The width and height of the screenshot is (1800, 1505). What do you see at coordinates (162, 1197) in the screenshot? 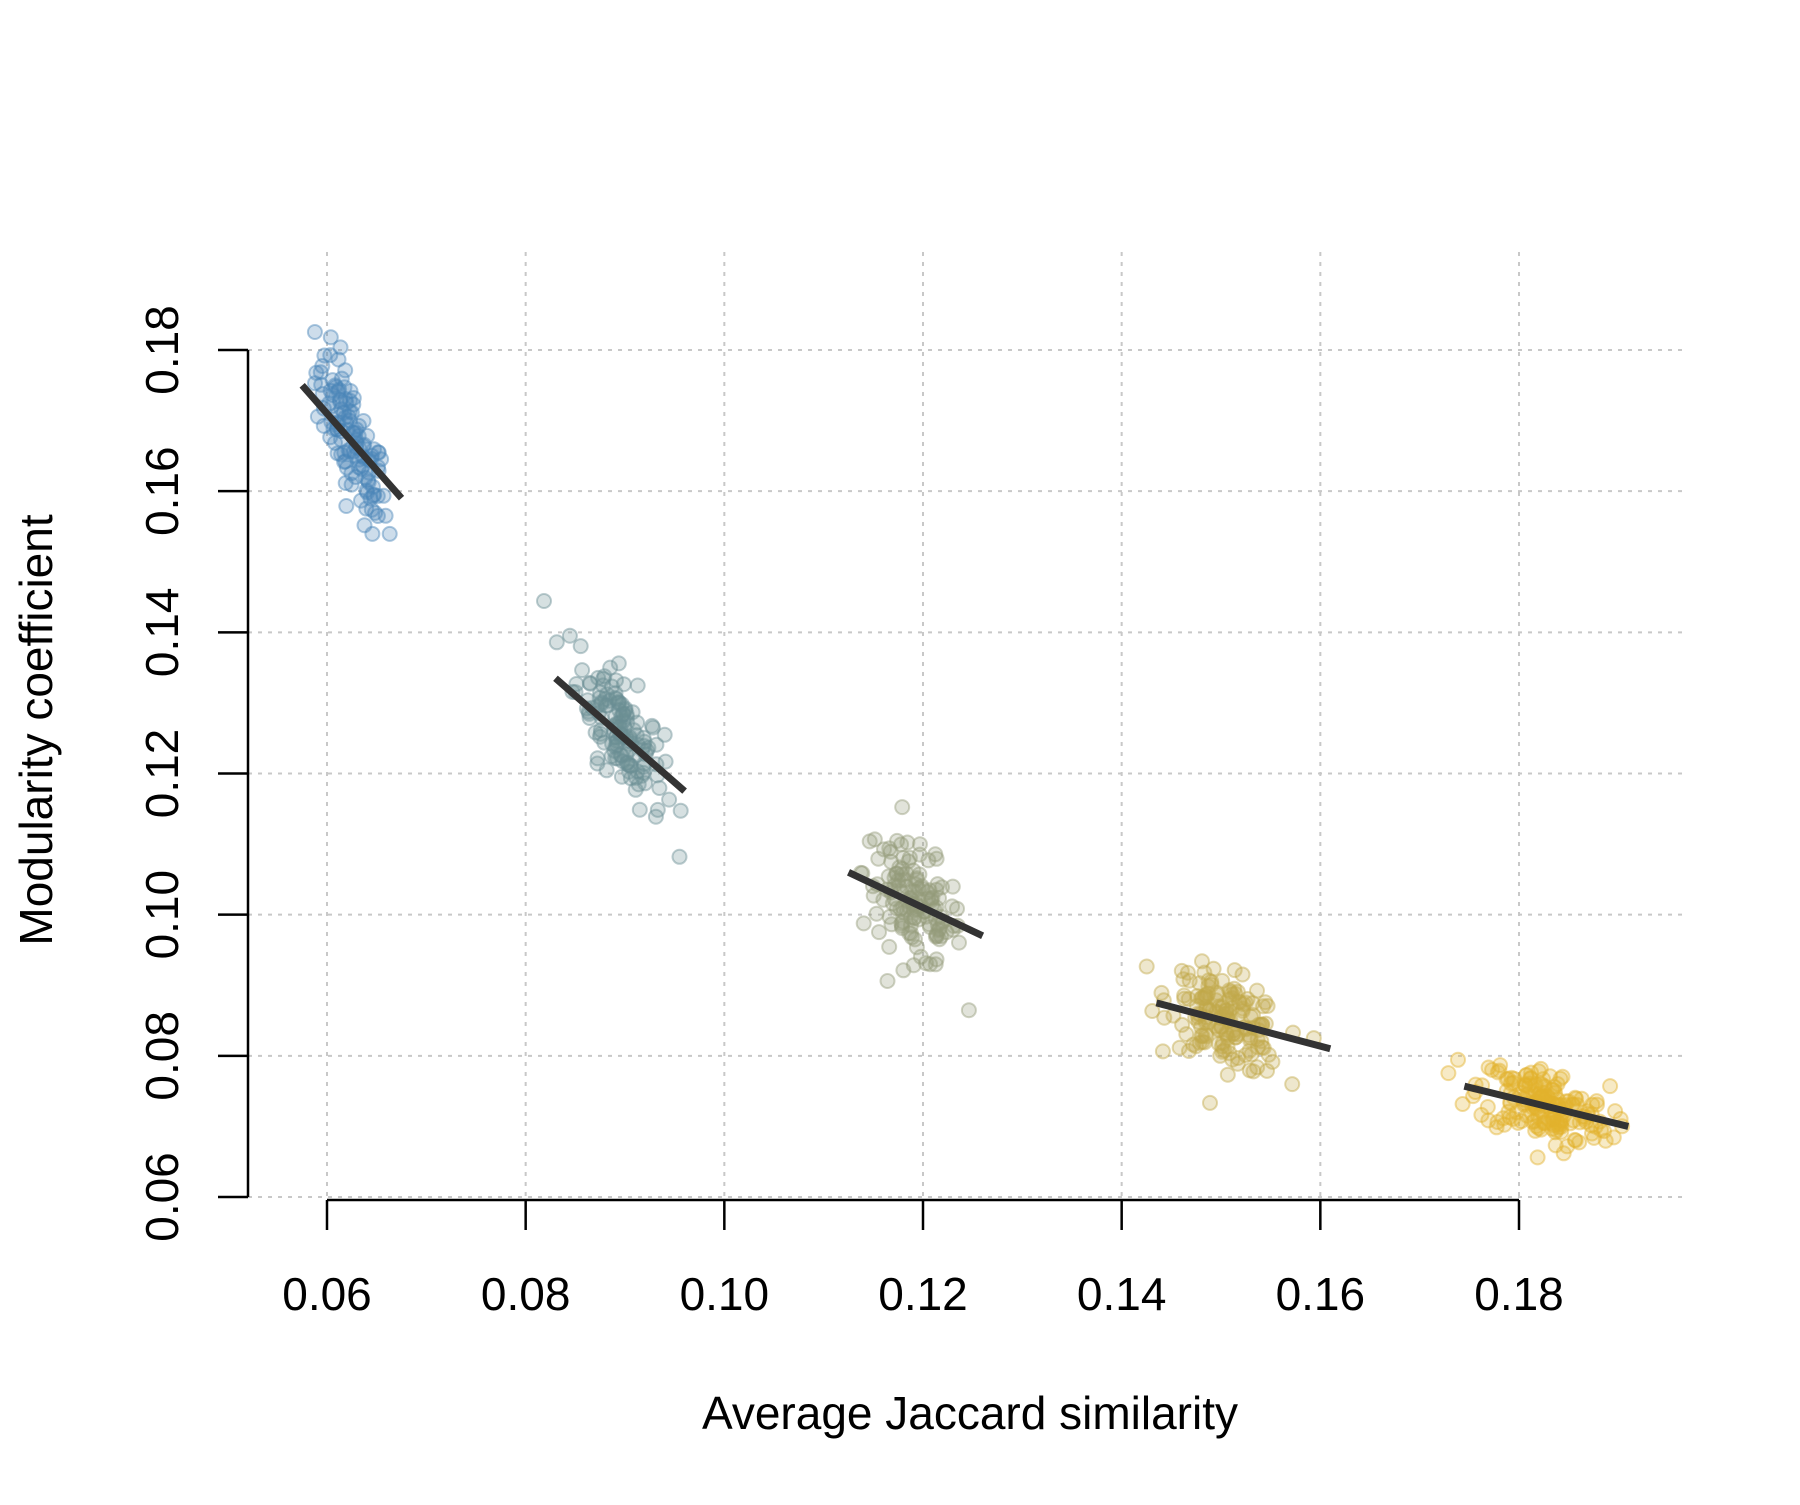
I see `y-tick-label: 0.06` at bounding box center [162, 1197].